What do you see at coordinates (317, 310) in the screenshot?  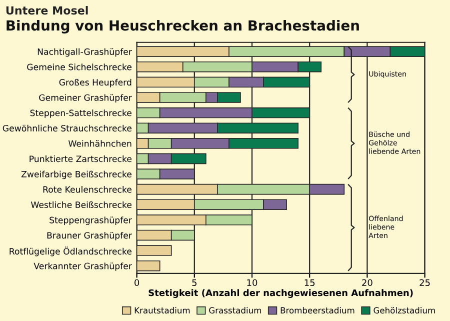 I see `legend-label: Brombeerstadium` at bounding box center [317, 310].